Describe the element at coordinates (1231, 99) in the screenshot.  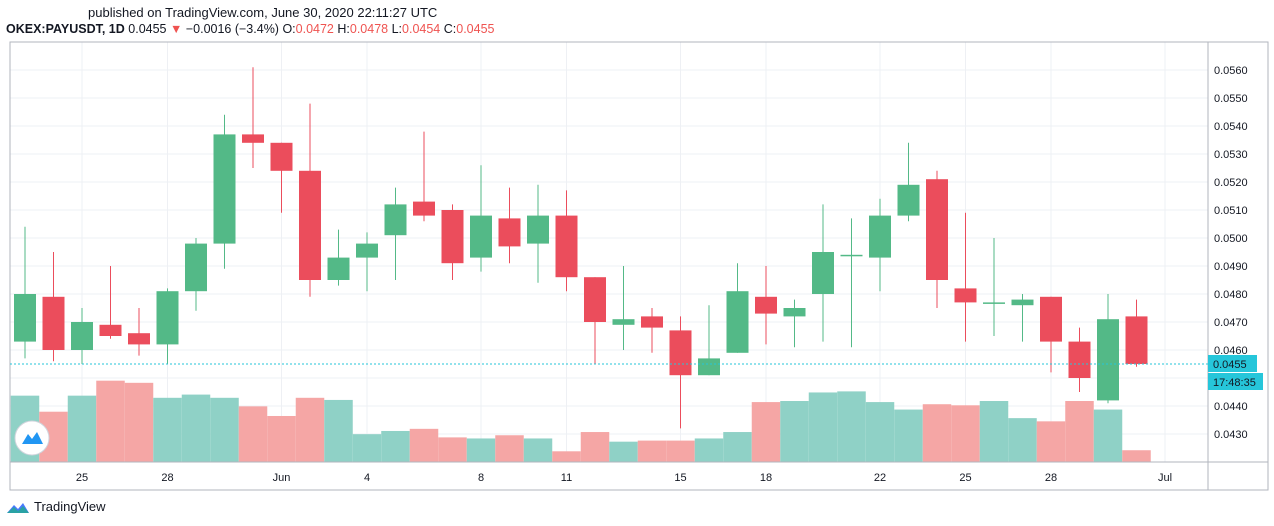
I see `y-tick-label: 0.0550` at that location.